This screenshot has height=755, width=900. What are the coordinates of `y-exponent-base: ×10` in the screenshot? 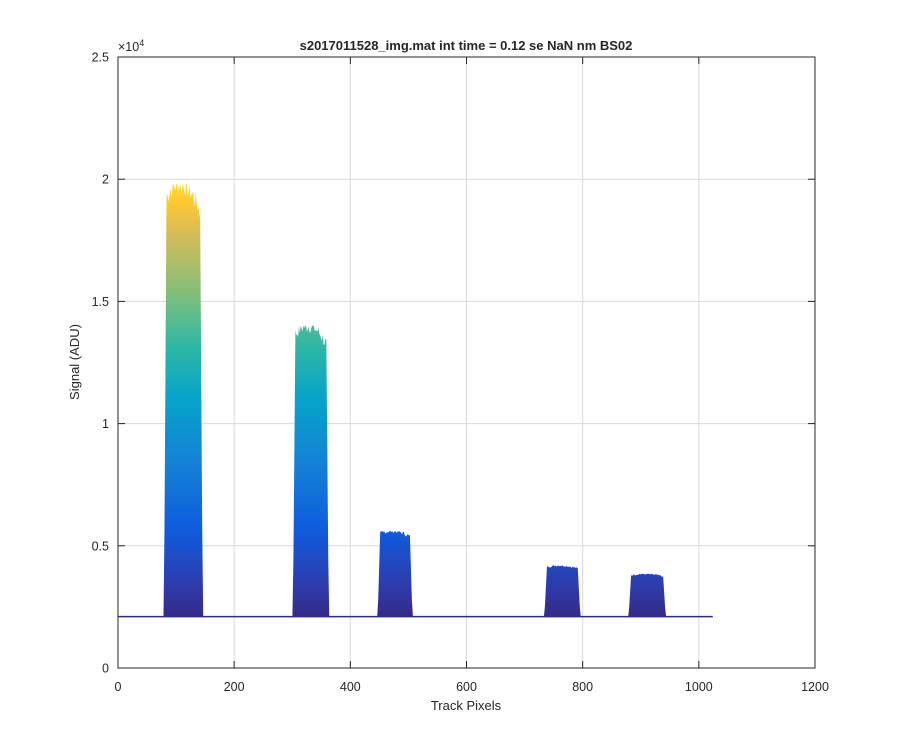 It's located at (128, 47).